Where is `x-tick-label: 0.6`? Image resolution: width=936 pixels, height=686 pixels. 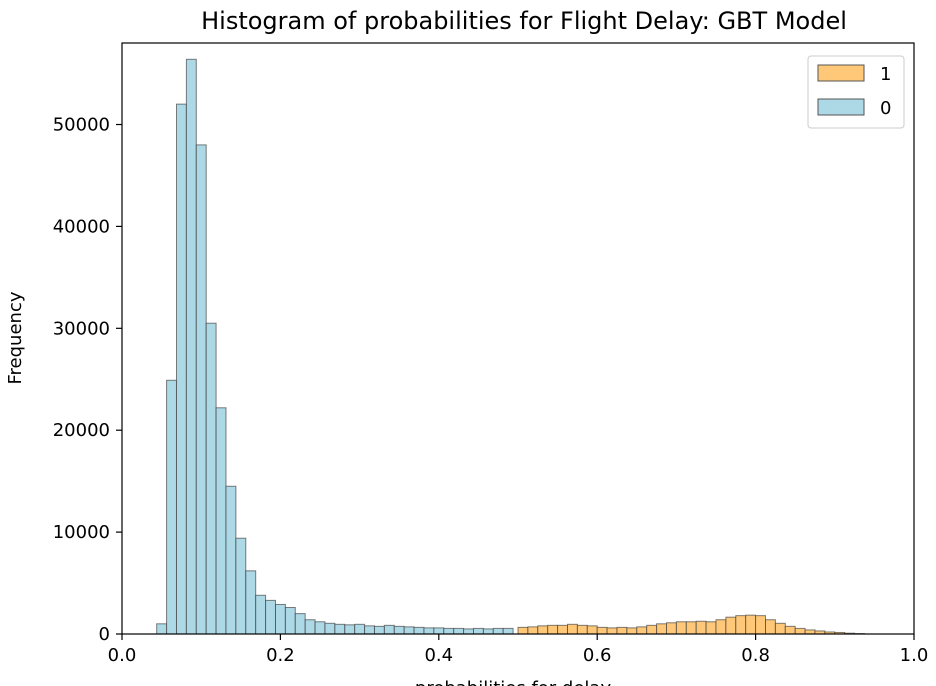
x-tick-label: 0.6 is located at coordinates (597, 655).